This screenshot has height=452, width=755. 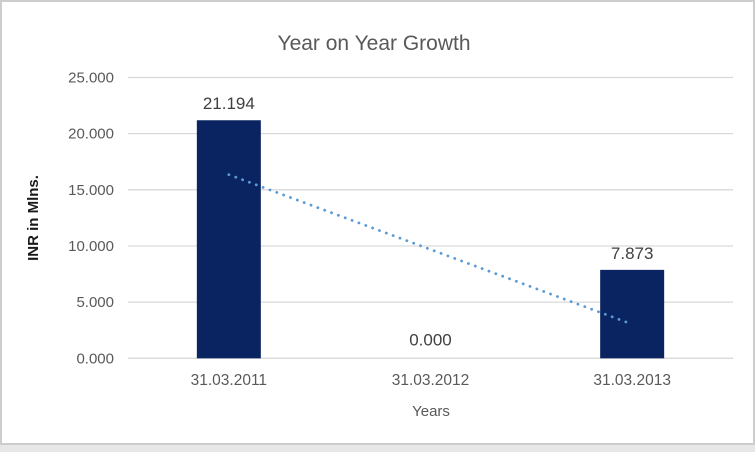 I want to click on data-label: 0.000, so click(x=430, y=339).